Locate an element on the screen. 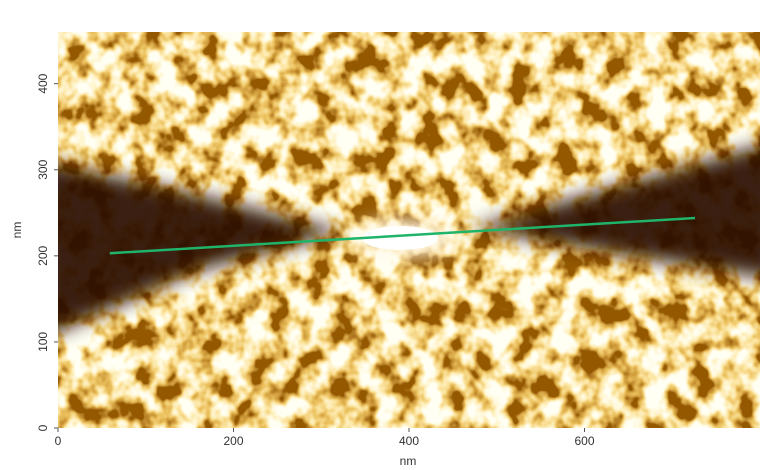 This screenshot has width=779, height=470. y-tick-label: 400 is located at coordinates (43, 83).